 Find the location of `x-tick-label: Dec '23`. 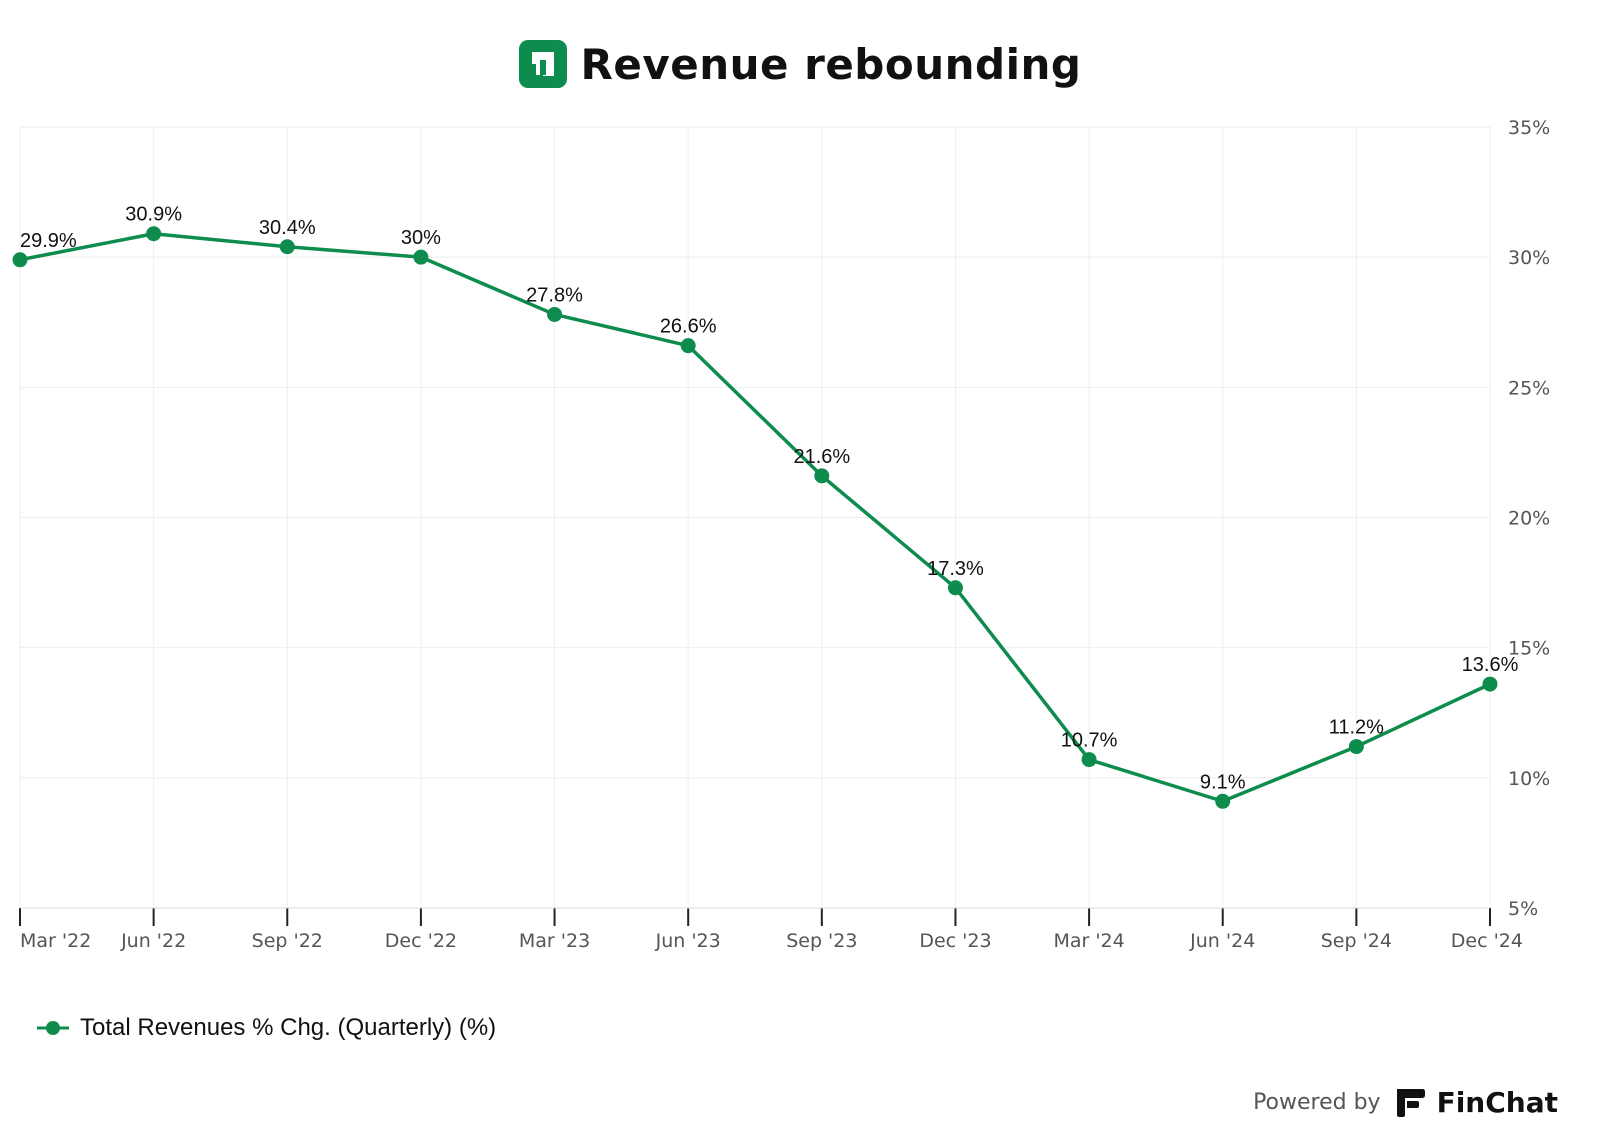

x-tick-label: Dec '23 is located at coordinates (955, 941).